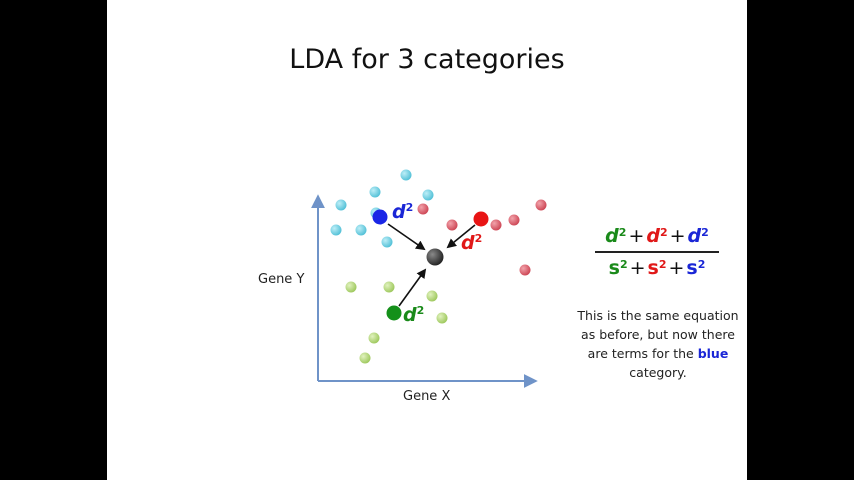 The width and height of the screenshot is (854, 480). I want to click on blue-distance-label: d2, so click(403, 212).